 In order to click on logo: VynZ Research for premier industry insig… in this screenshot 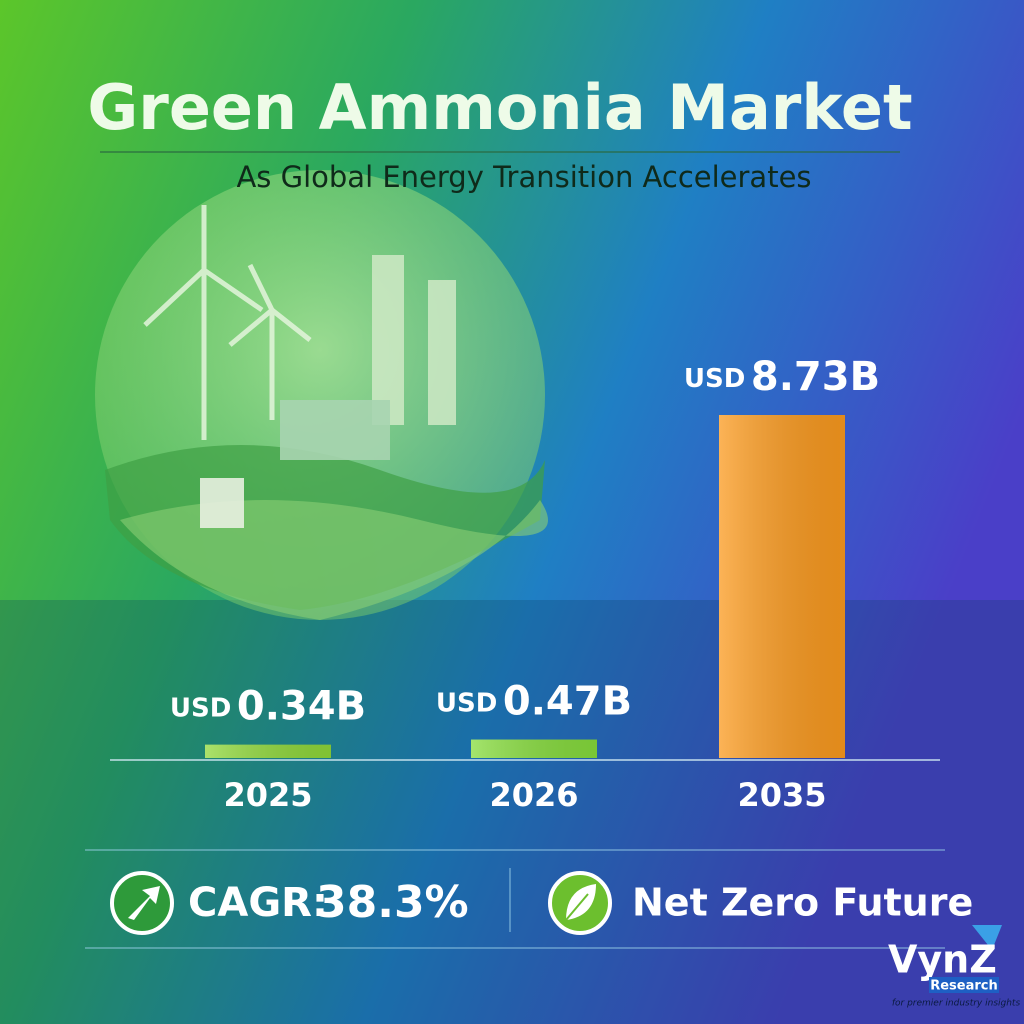, I will do `click(954, 967)`.